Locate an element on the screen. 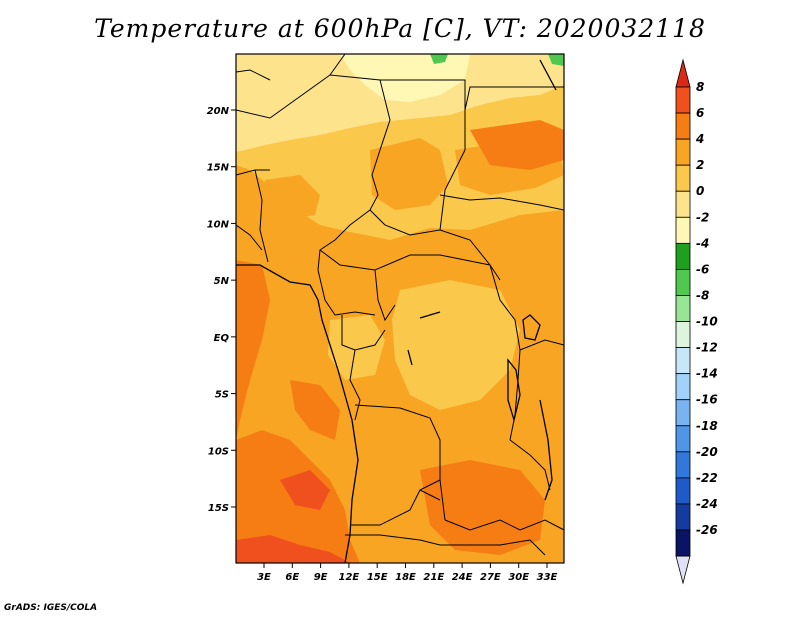 This screenshot has height=618, width=800. field-band-m4-m2 is located at coordinates (405, 78).